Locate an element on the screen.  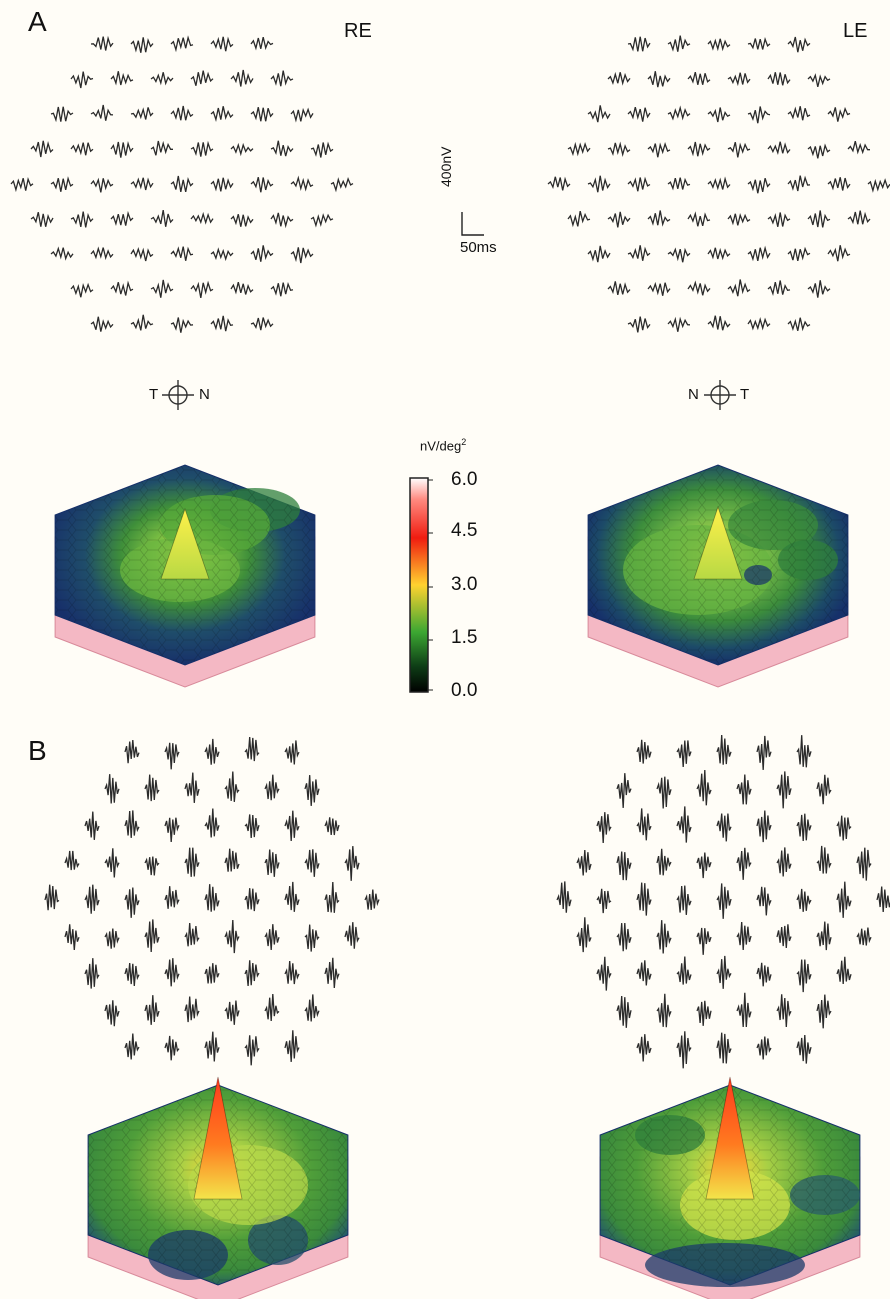
amplitude-scale-label: 400nV is located at coordinates (446, 166).